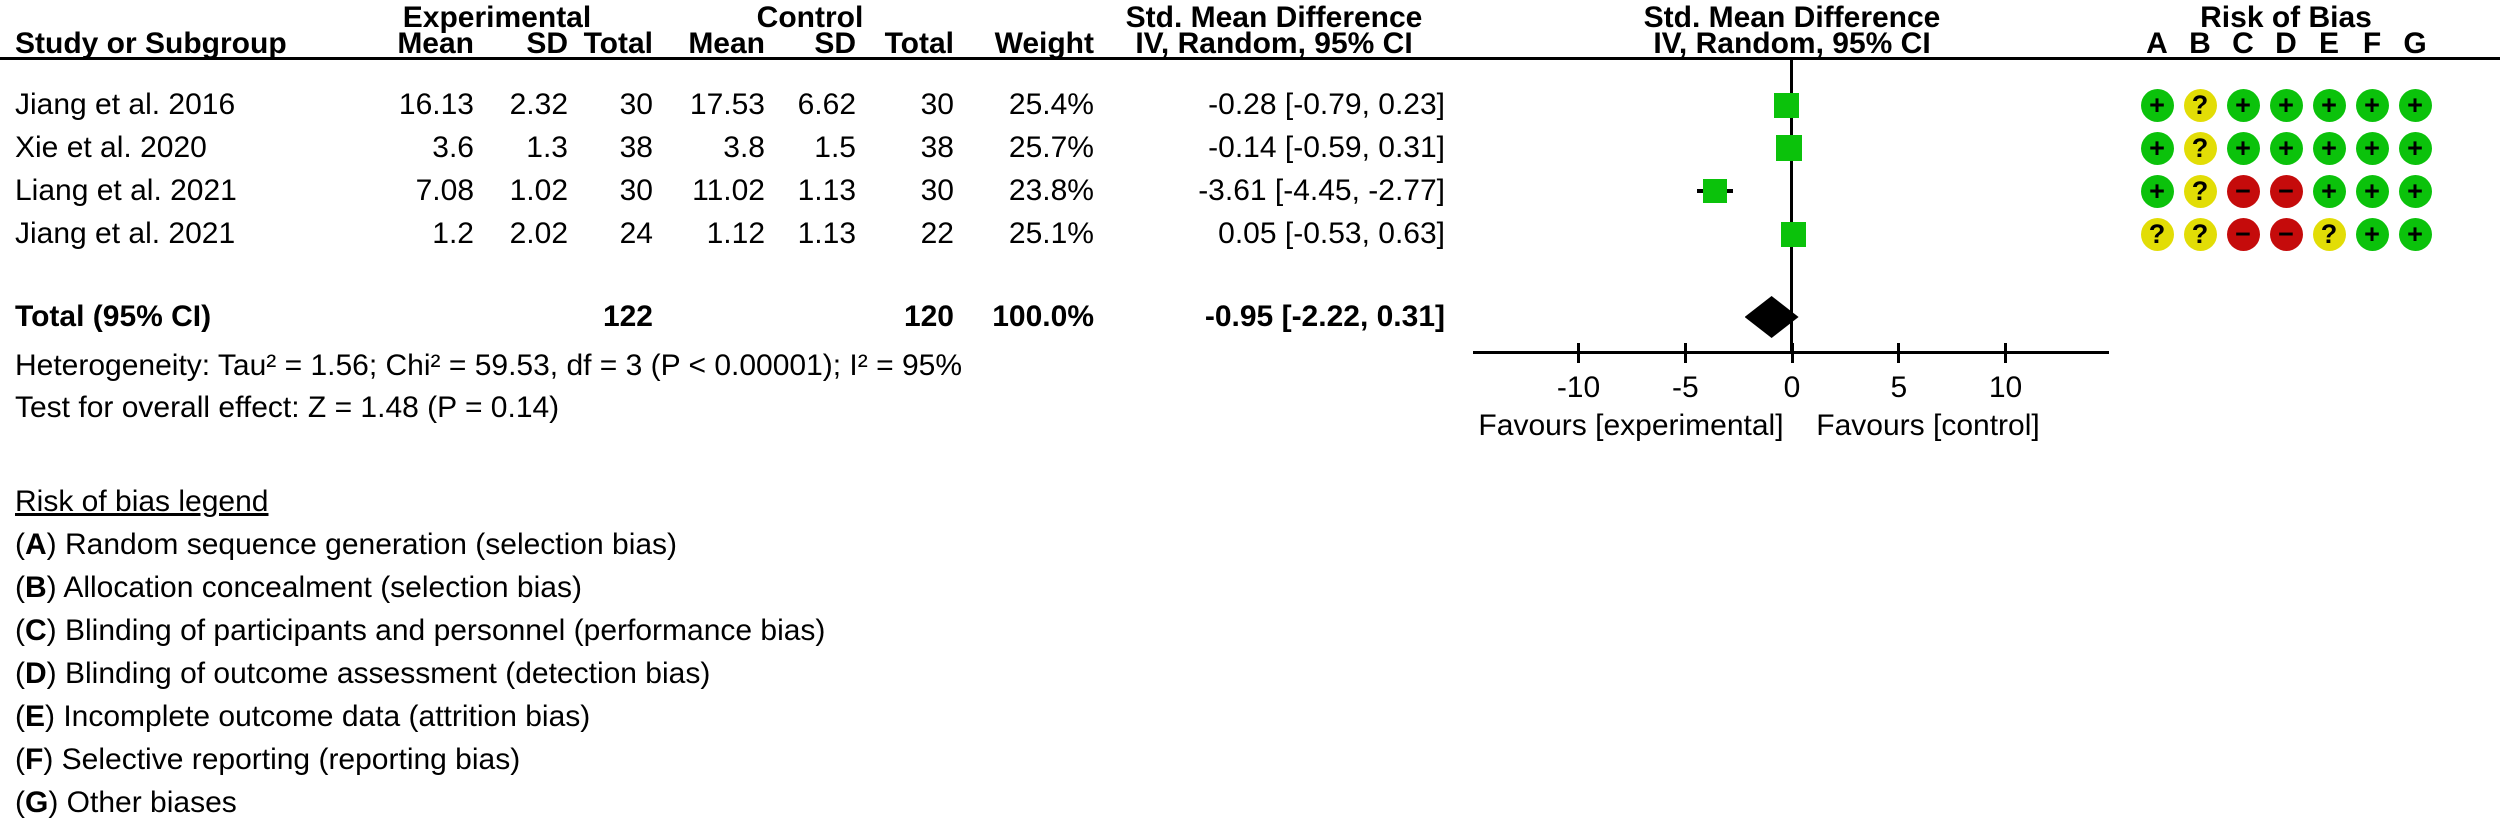 The height and width of the screenshot is (825, 2500). I want to click on rob-col-header-c: C, so click(2243, 43).